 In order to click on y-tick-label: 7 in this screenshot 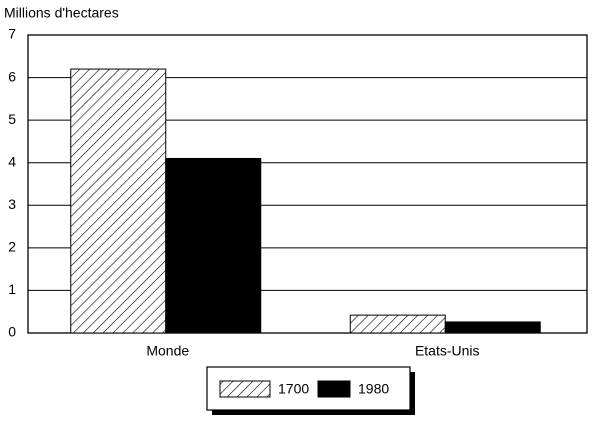, I will do `click(12, 34)`.